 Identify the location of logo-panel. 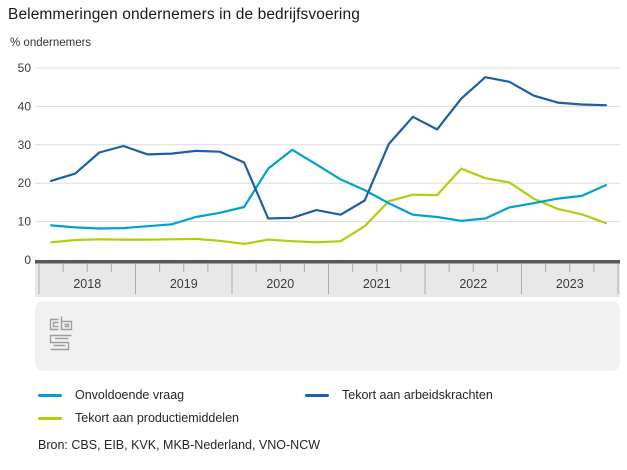
(327, 336).